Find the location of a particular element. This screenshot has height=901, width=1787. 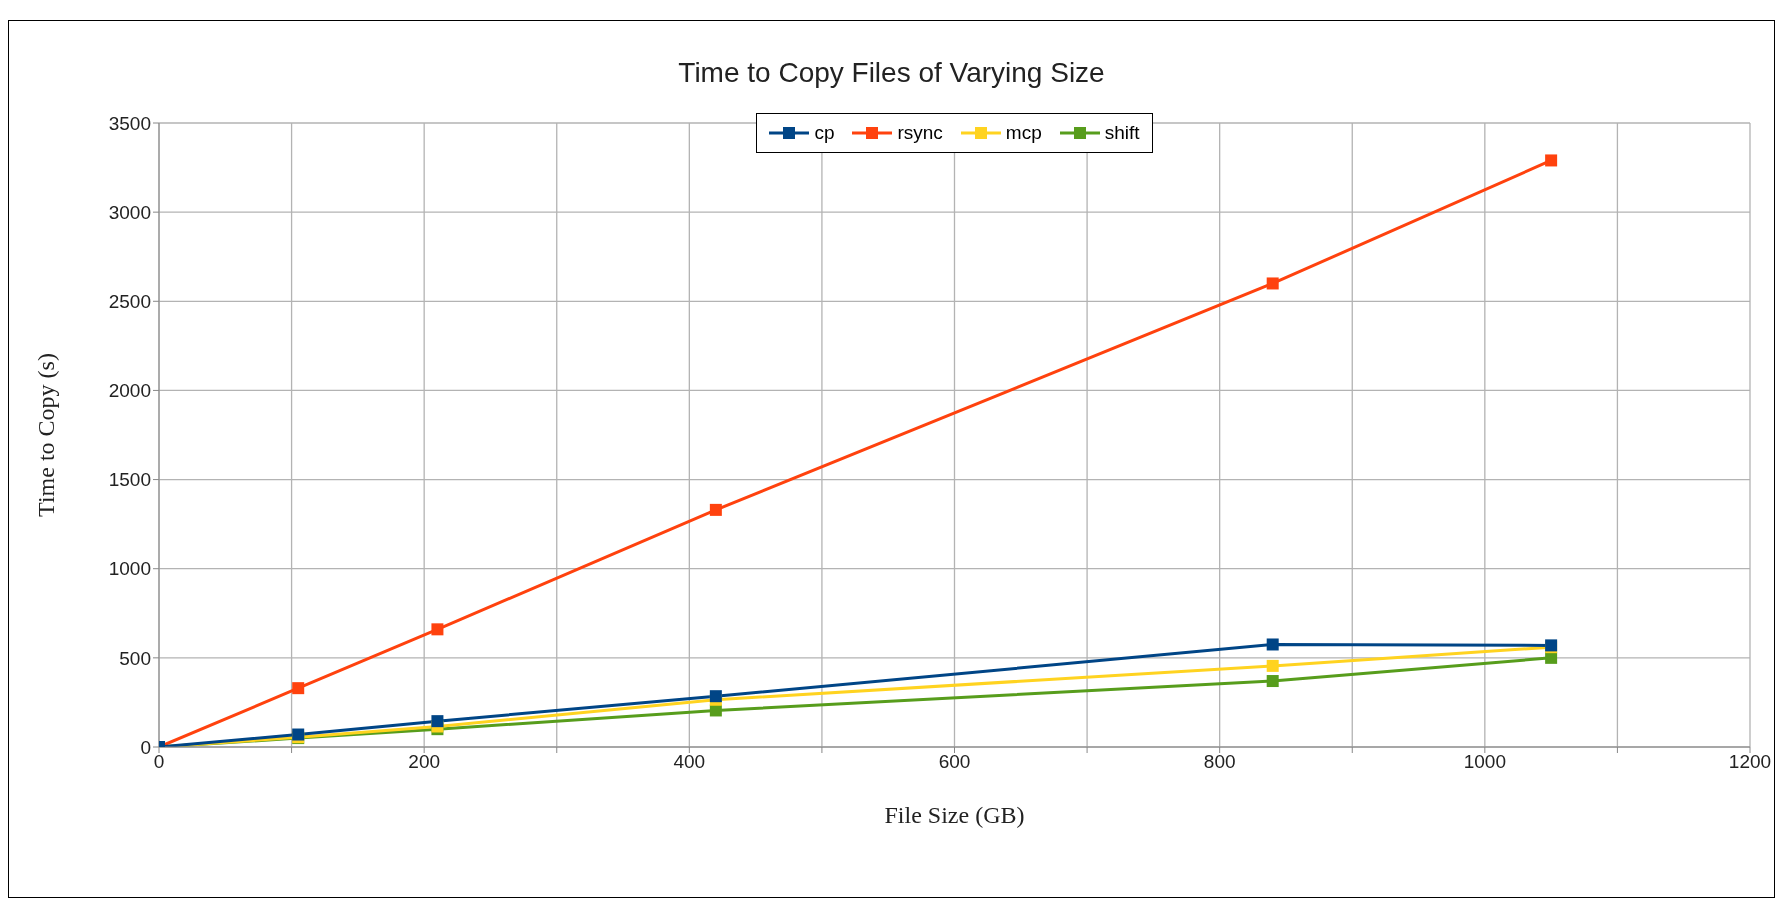

x-tick-label: 400 is located at coordinates (689, 762).